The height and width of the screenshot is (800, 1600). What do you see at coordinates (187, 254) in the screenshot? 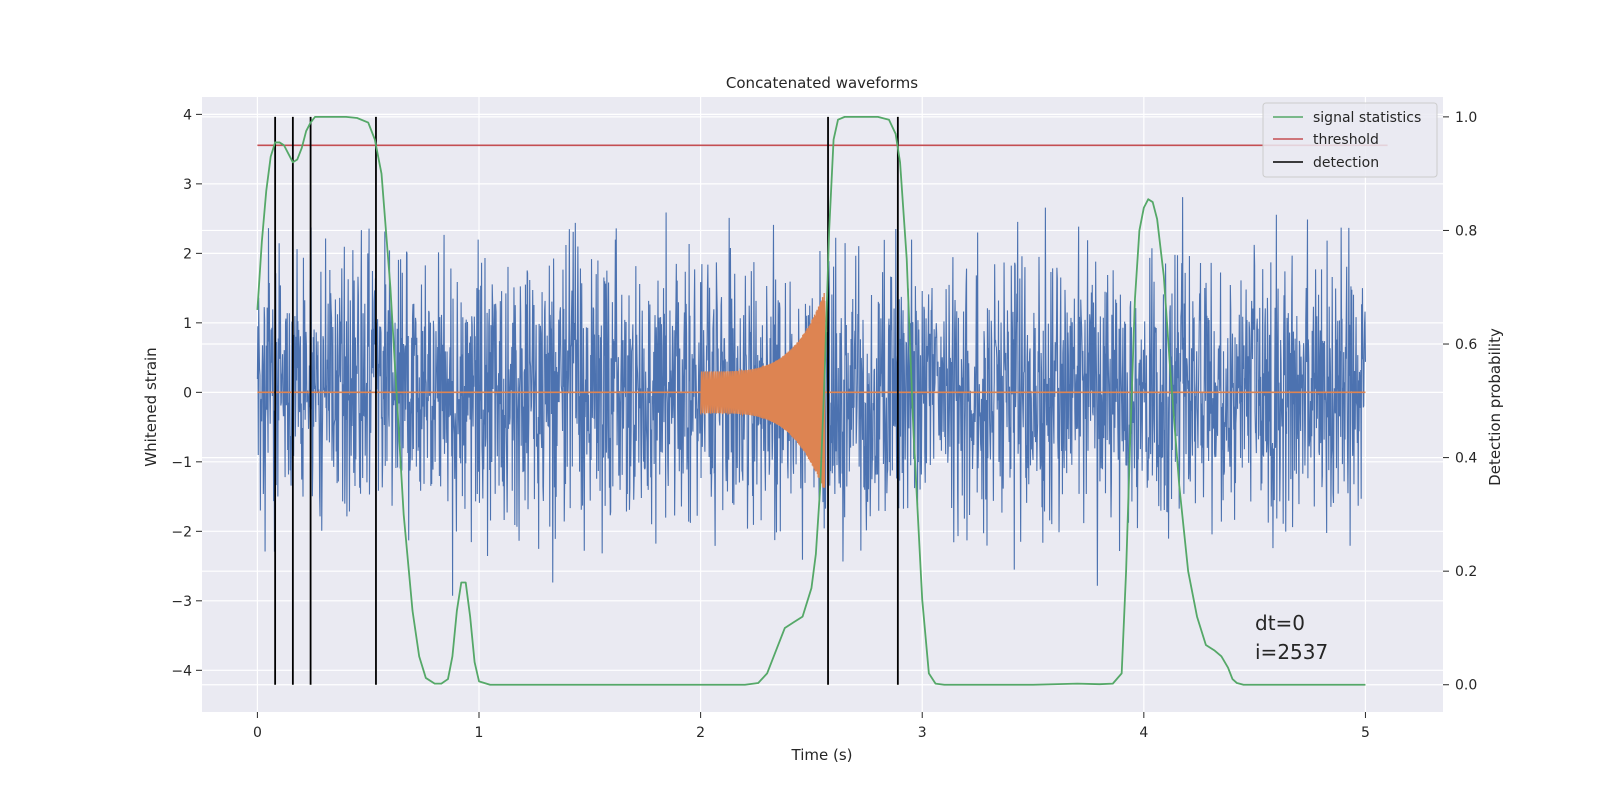
I see `y-tick-label: 2` at bounding box center [187, 254].